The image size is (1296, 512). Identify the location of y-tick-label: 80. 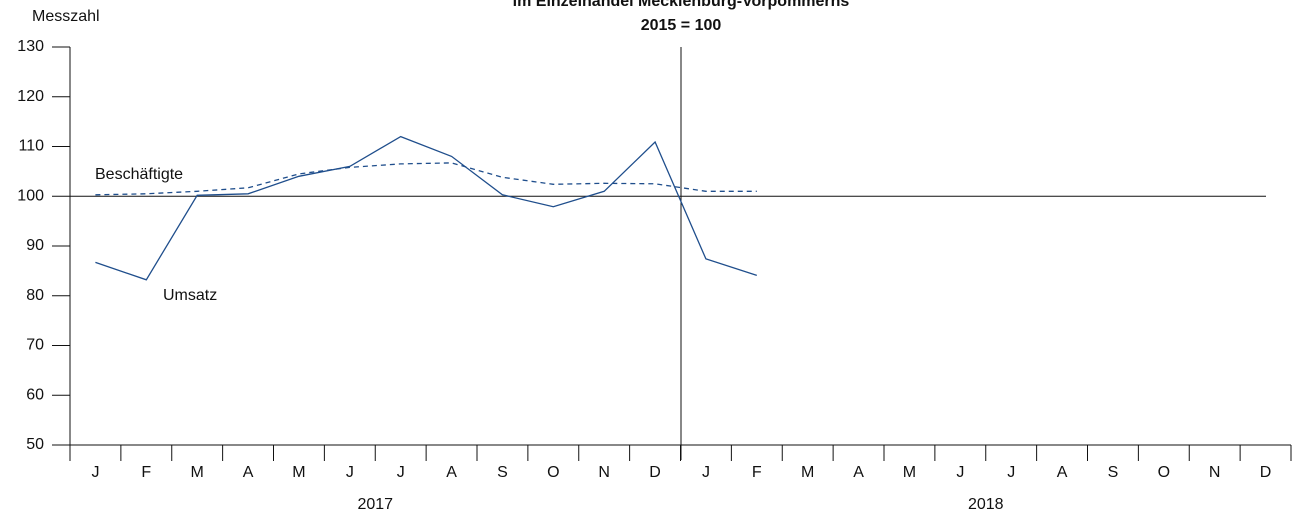
(35, 295).